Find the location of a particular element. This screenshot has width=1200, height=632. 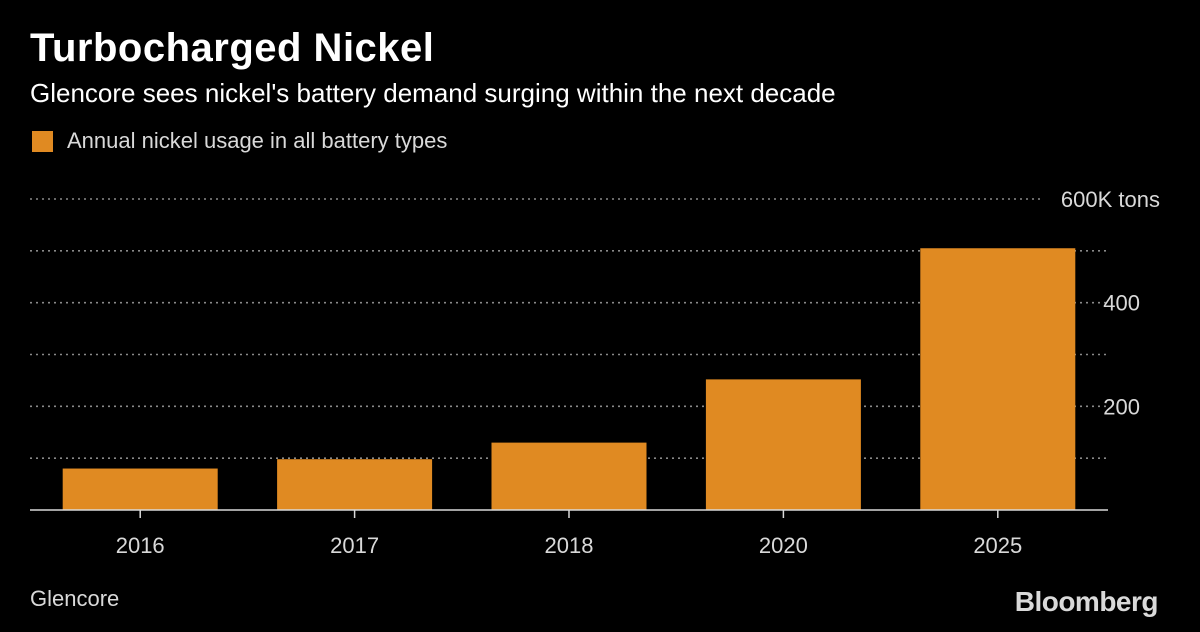

y-tick-label: 400 is located at coordinates (1121, 303).